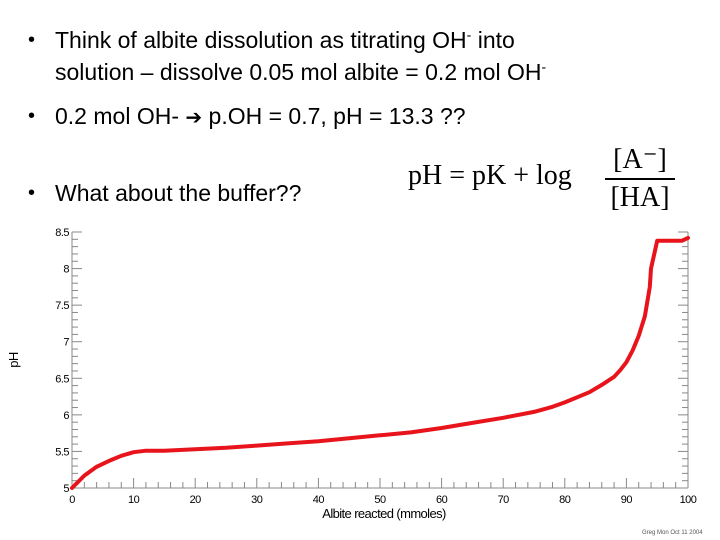 The height and width of the screenshot is (540, 720). What do you see at coordinates (640, 159) in the screenshot?
I see `equation-numerator: [A⁻]` at bounding box center [640, 159].